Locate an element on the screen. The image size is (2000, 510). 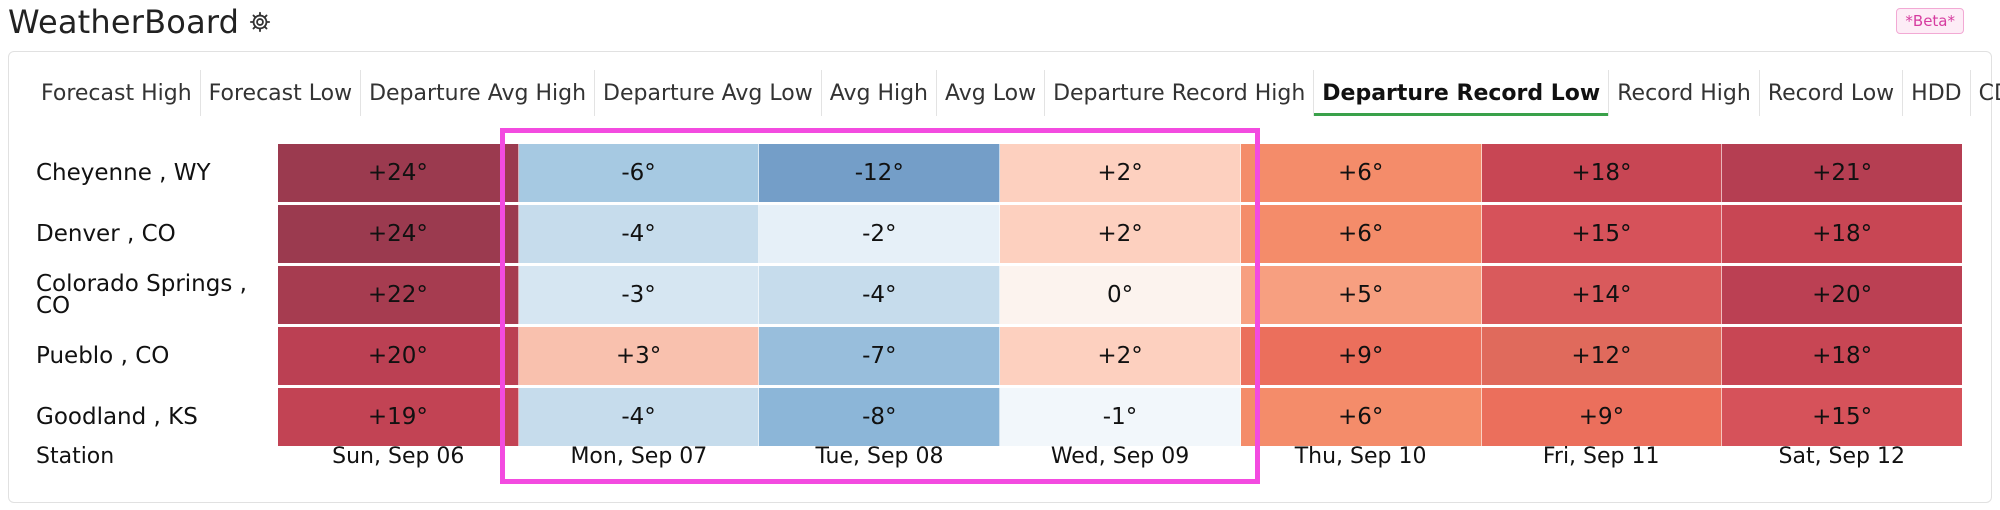
date-header: Fri, Sep 11 is located at coordinates (1601, 456).